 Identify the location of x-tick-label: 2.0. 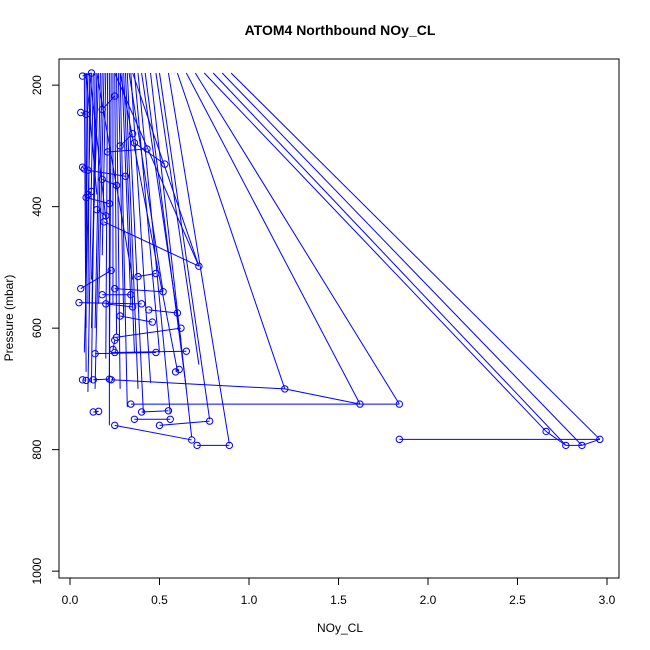
(428, 600).